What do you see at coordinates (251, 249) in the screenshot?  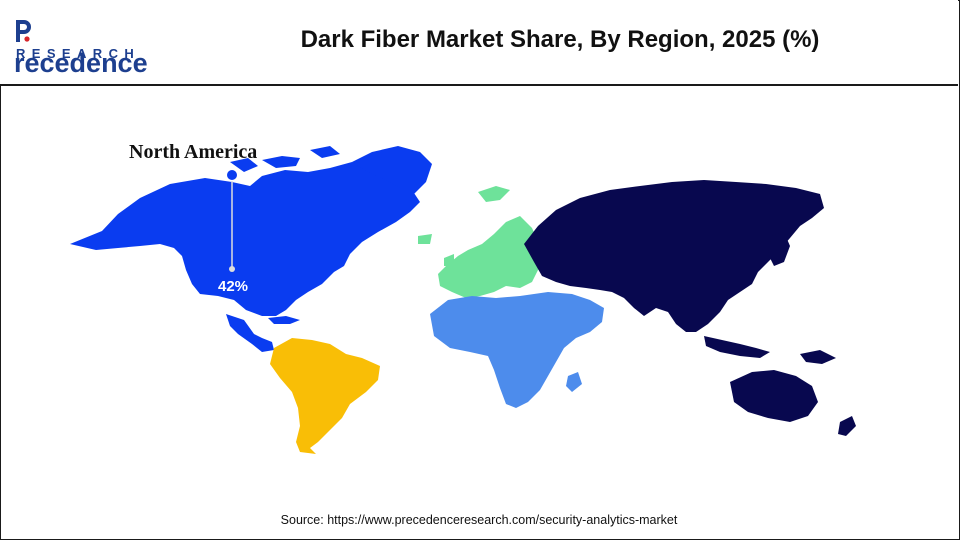 I see `region-north-america` at bounding box center [251, 249].